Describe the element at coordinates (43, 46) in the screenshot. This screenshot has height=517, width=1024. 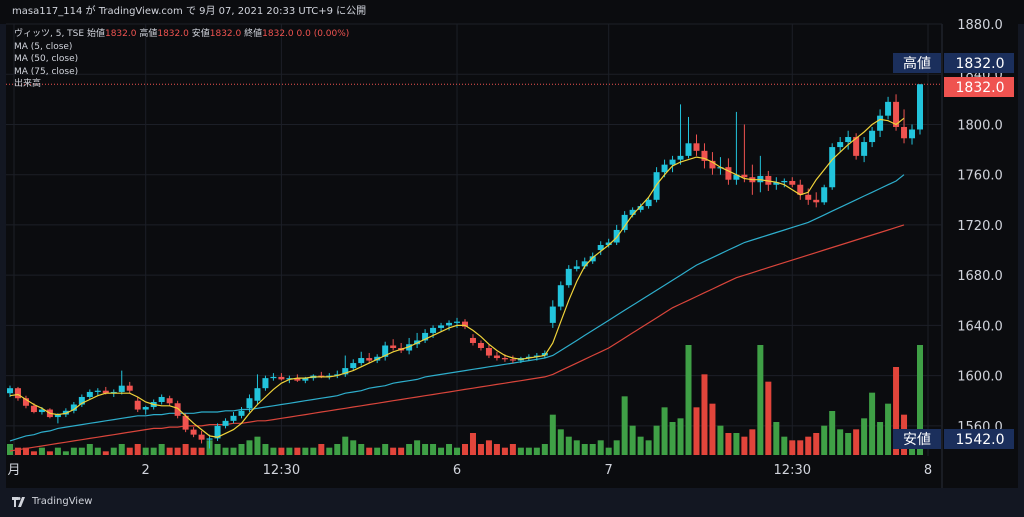
I see `legend-ma5: MA (5, close)` at that location.